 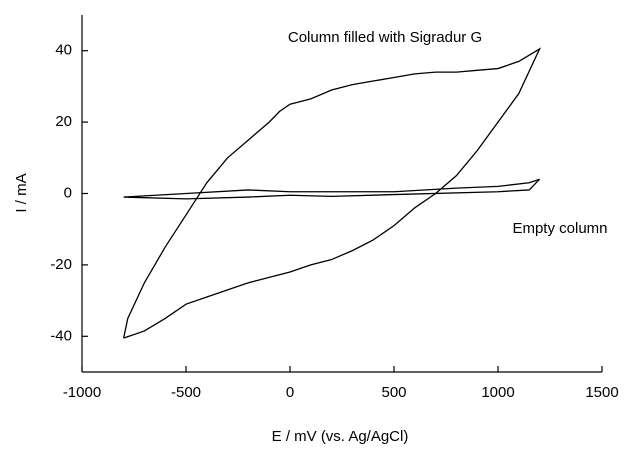 I want to click on curve-label: Column filled with Sigradur G, so click(x=385, y=37).